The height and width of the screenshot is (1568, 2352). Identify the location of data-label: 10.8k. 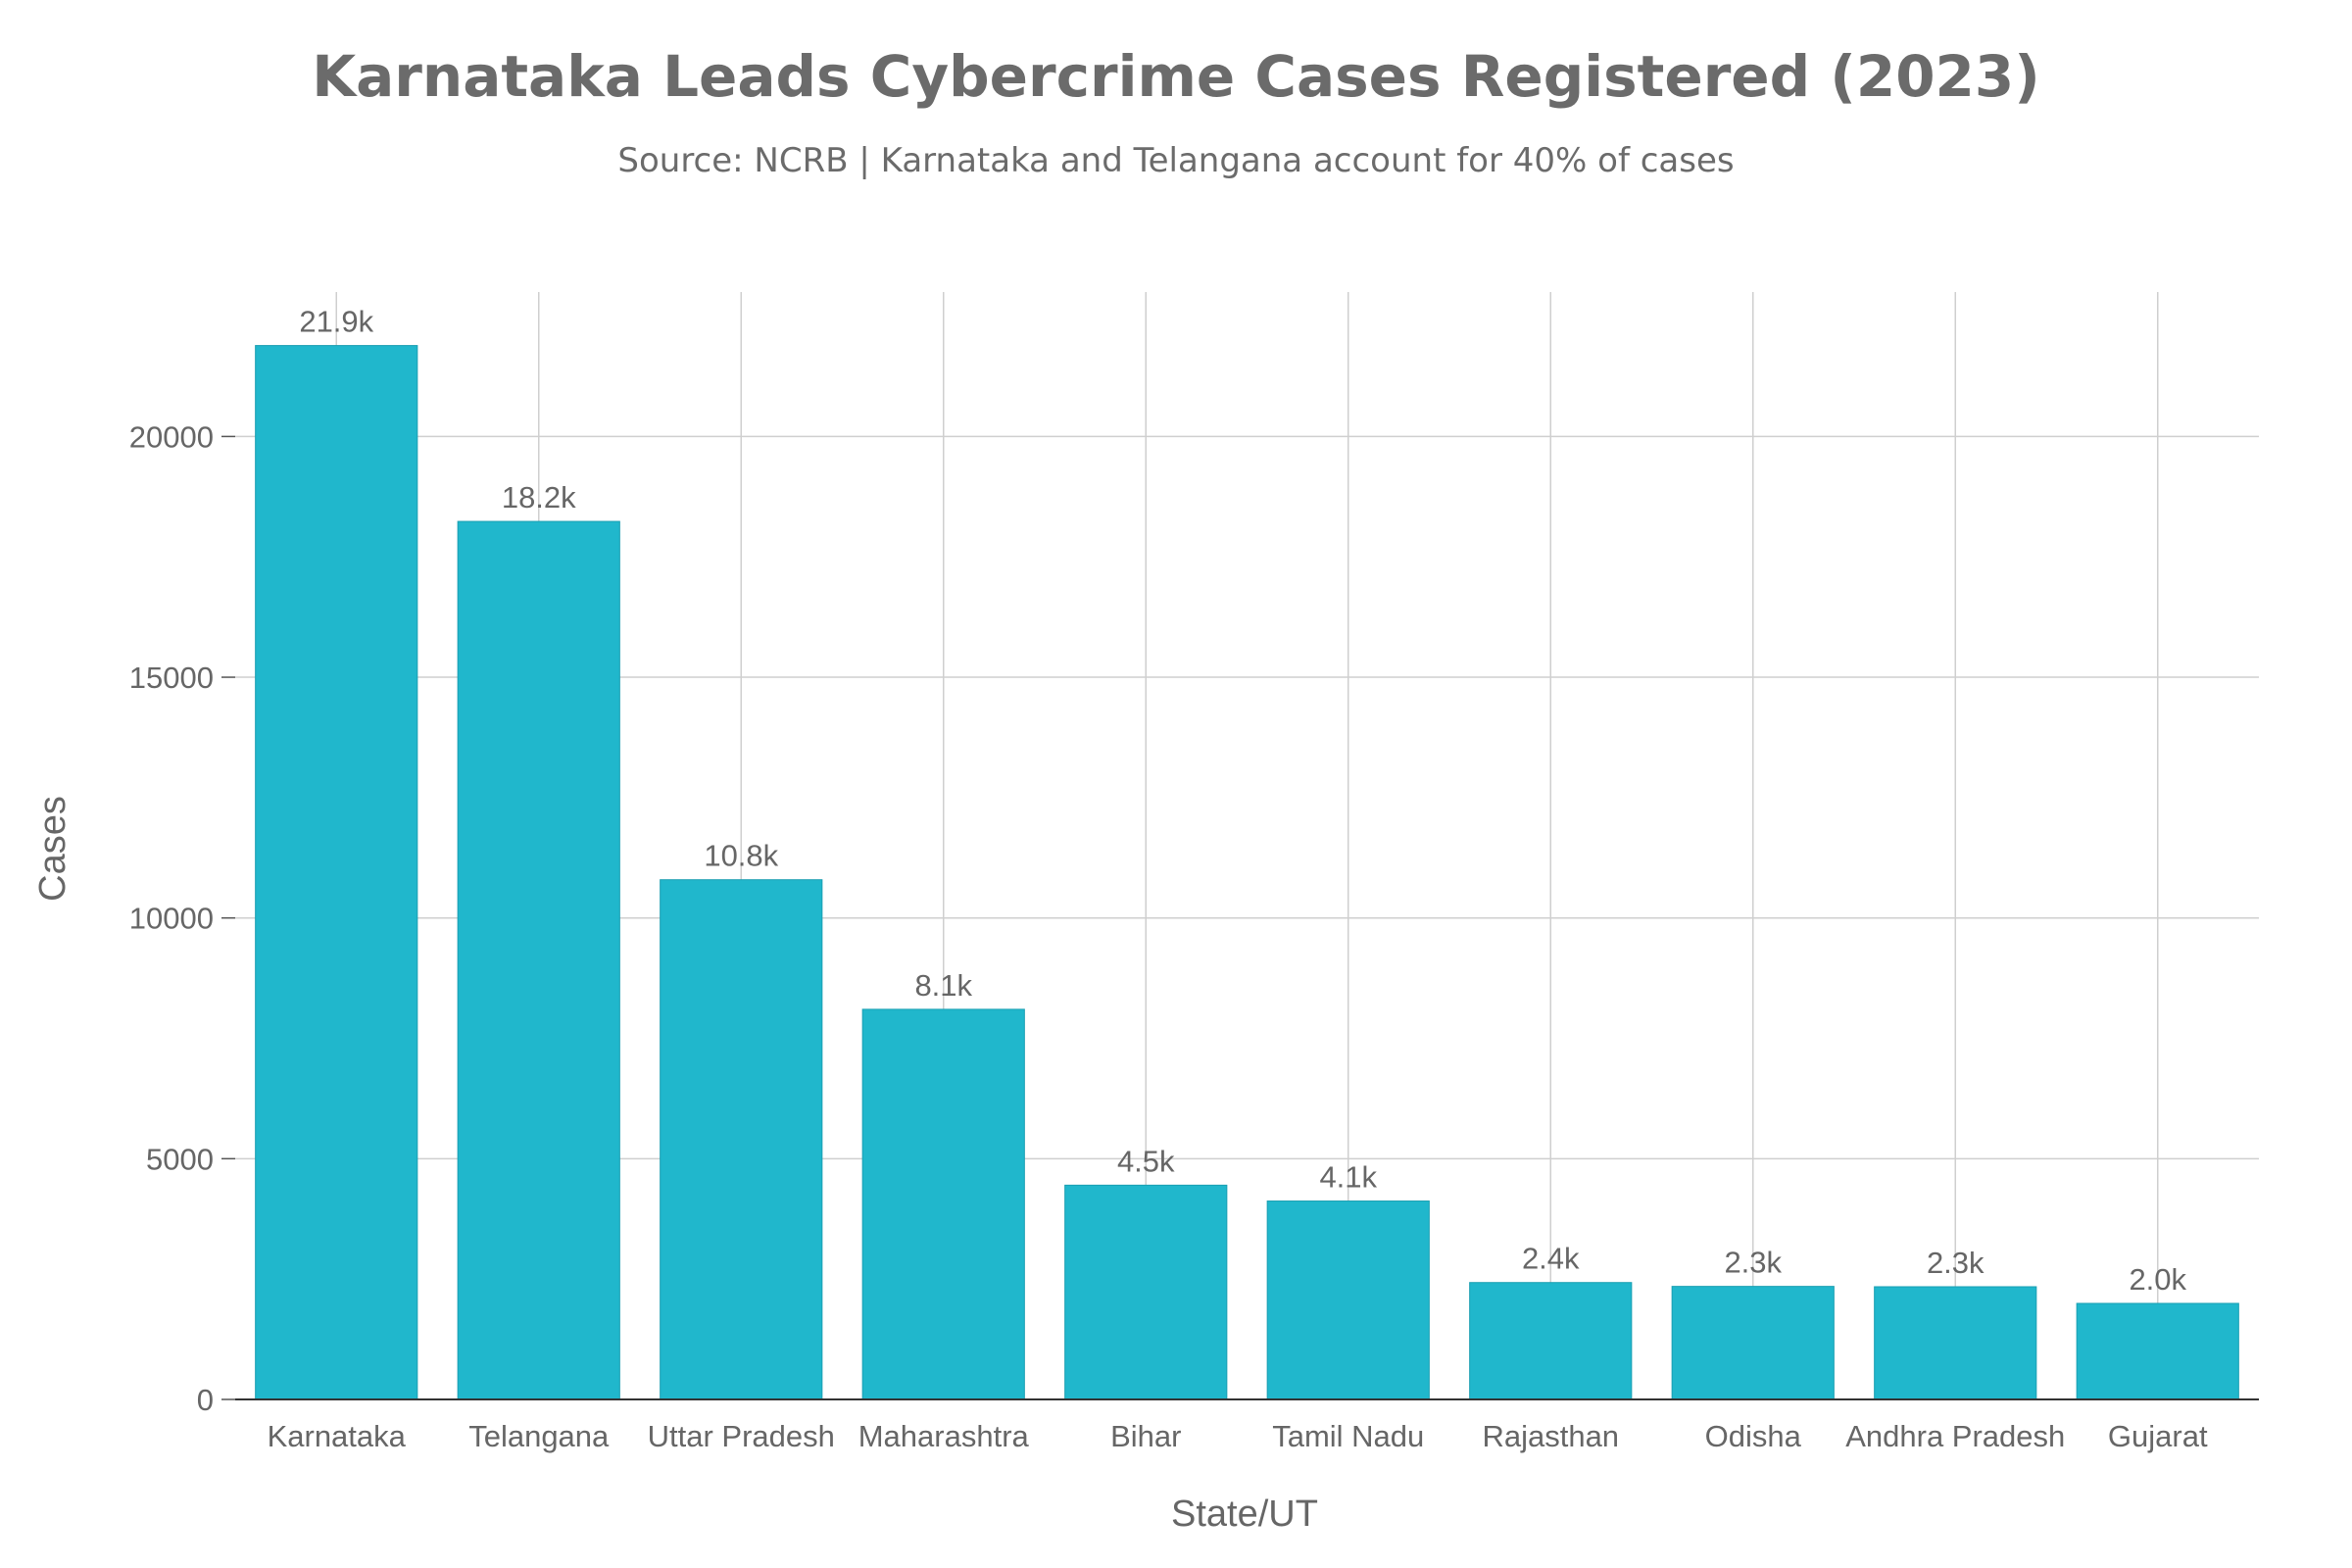
(741, 856).